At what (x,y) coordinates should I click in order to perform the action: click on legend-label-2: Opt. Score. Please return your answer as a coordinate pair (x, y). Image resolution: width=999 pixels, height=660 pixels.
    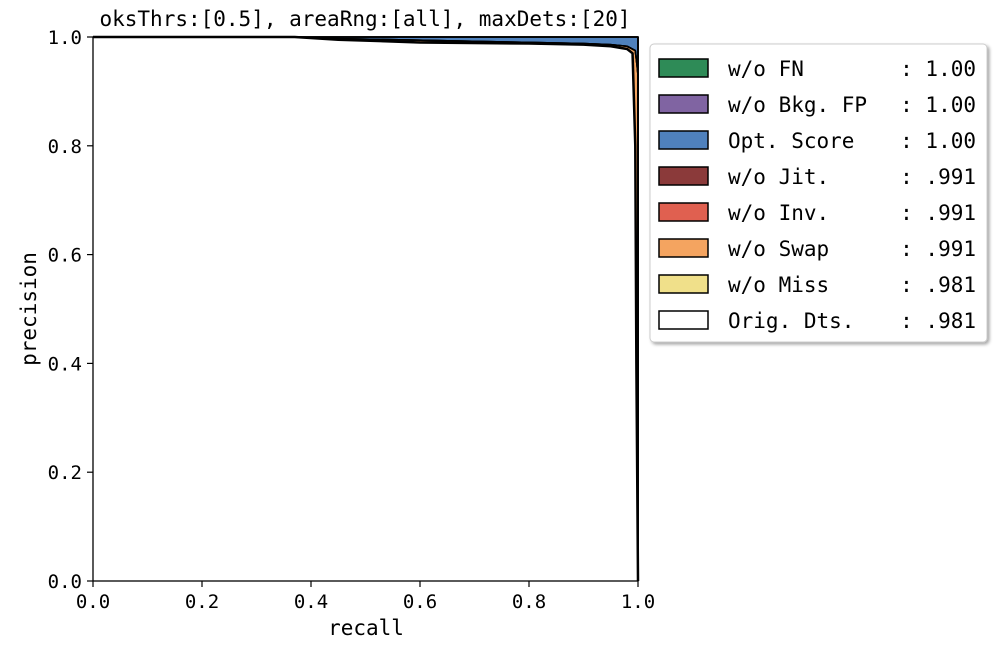
    Looking at the image, I should click on (791, 141).